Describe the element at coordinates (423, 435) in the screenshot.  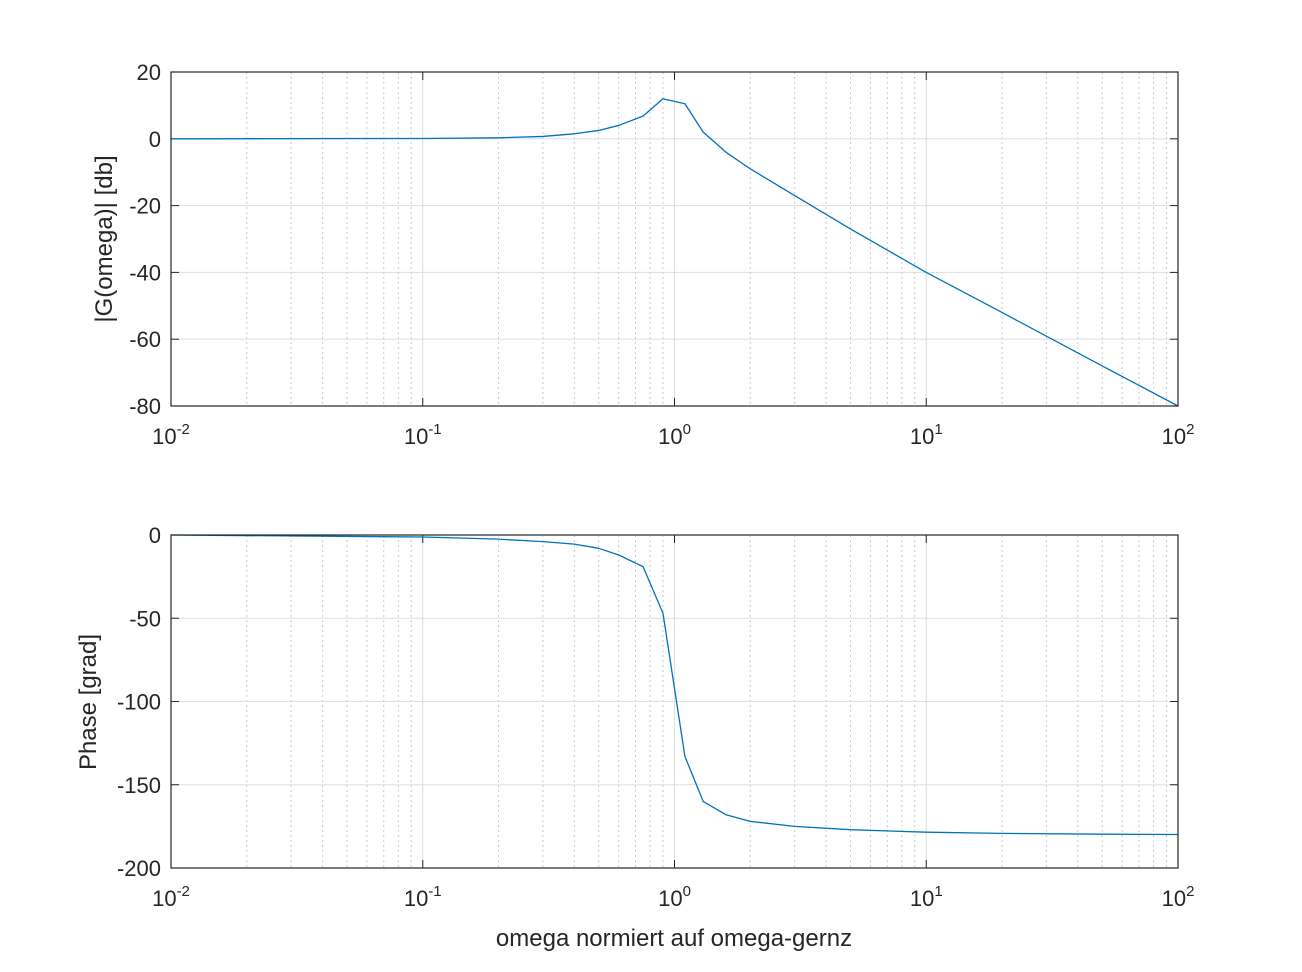
I see `mag-x-tick-label: 10⁻¹` at that location.